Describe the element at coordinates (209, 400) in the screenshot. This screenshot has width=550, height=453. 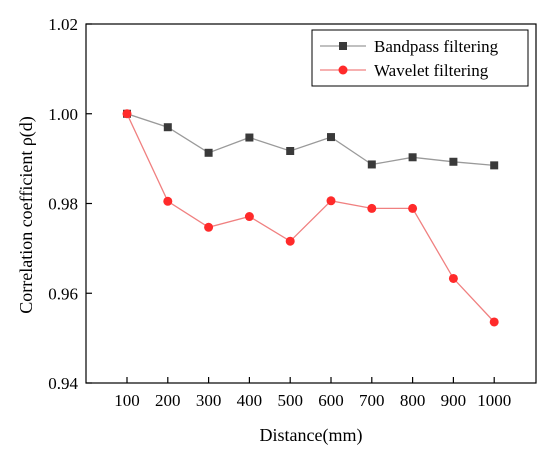
I see `x-tick-label: 300` at that location.